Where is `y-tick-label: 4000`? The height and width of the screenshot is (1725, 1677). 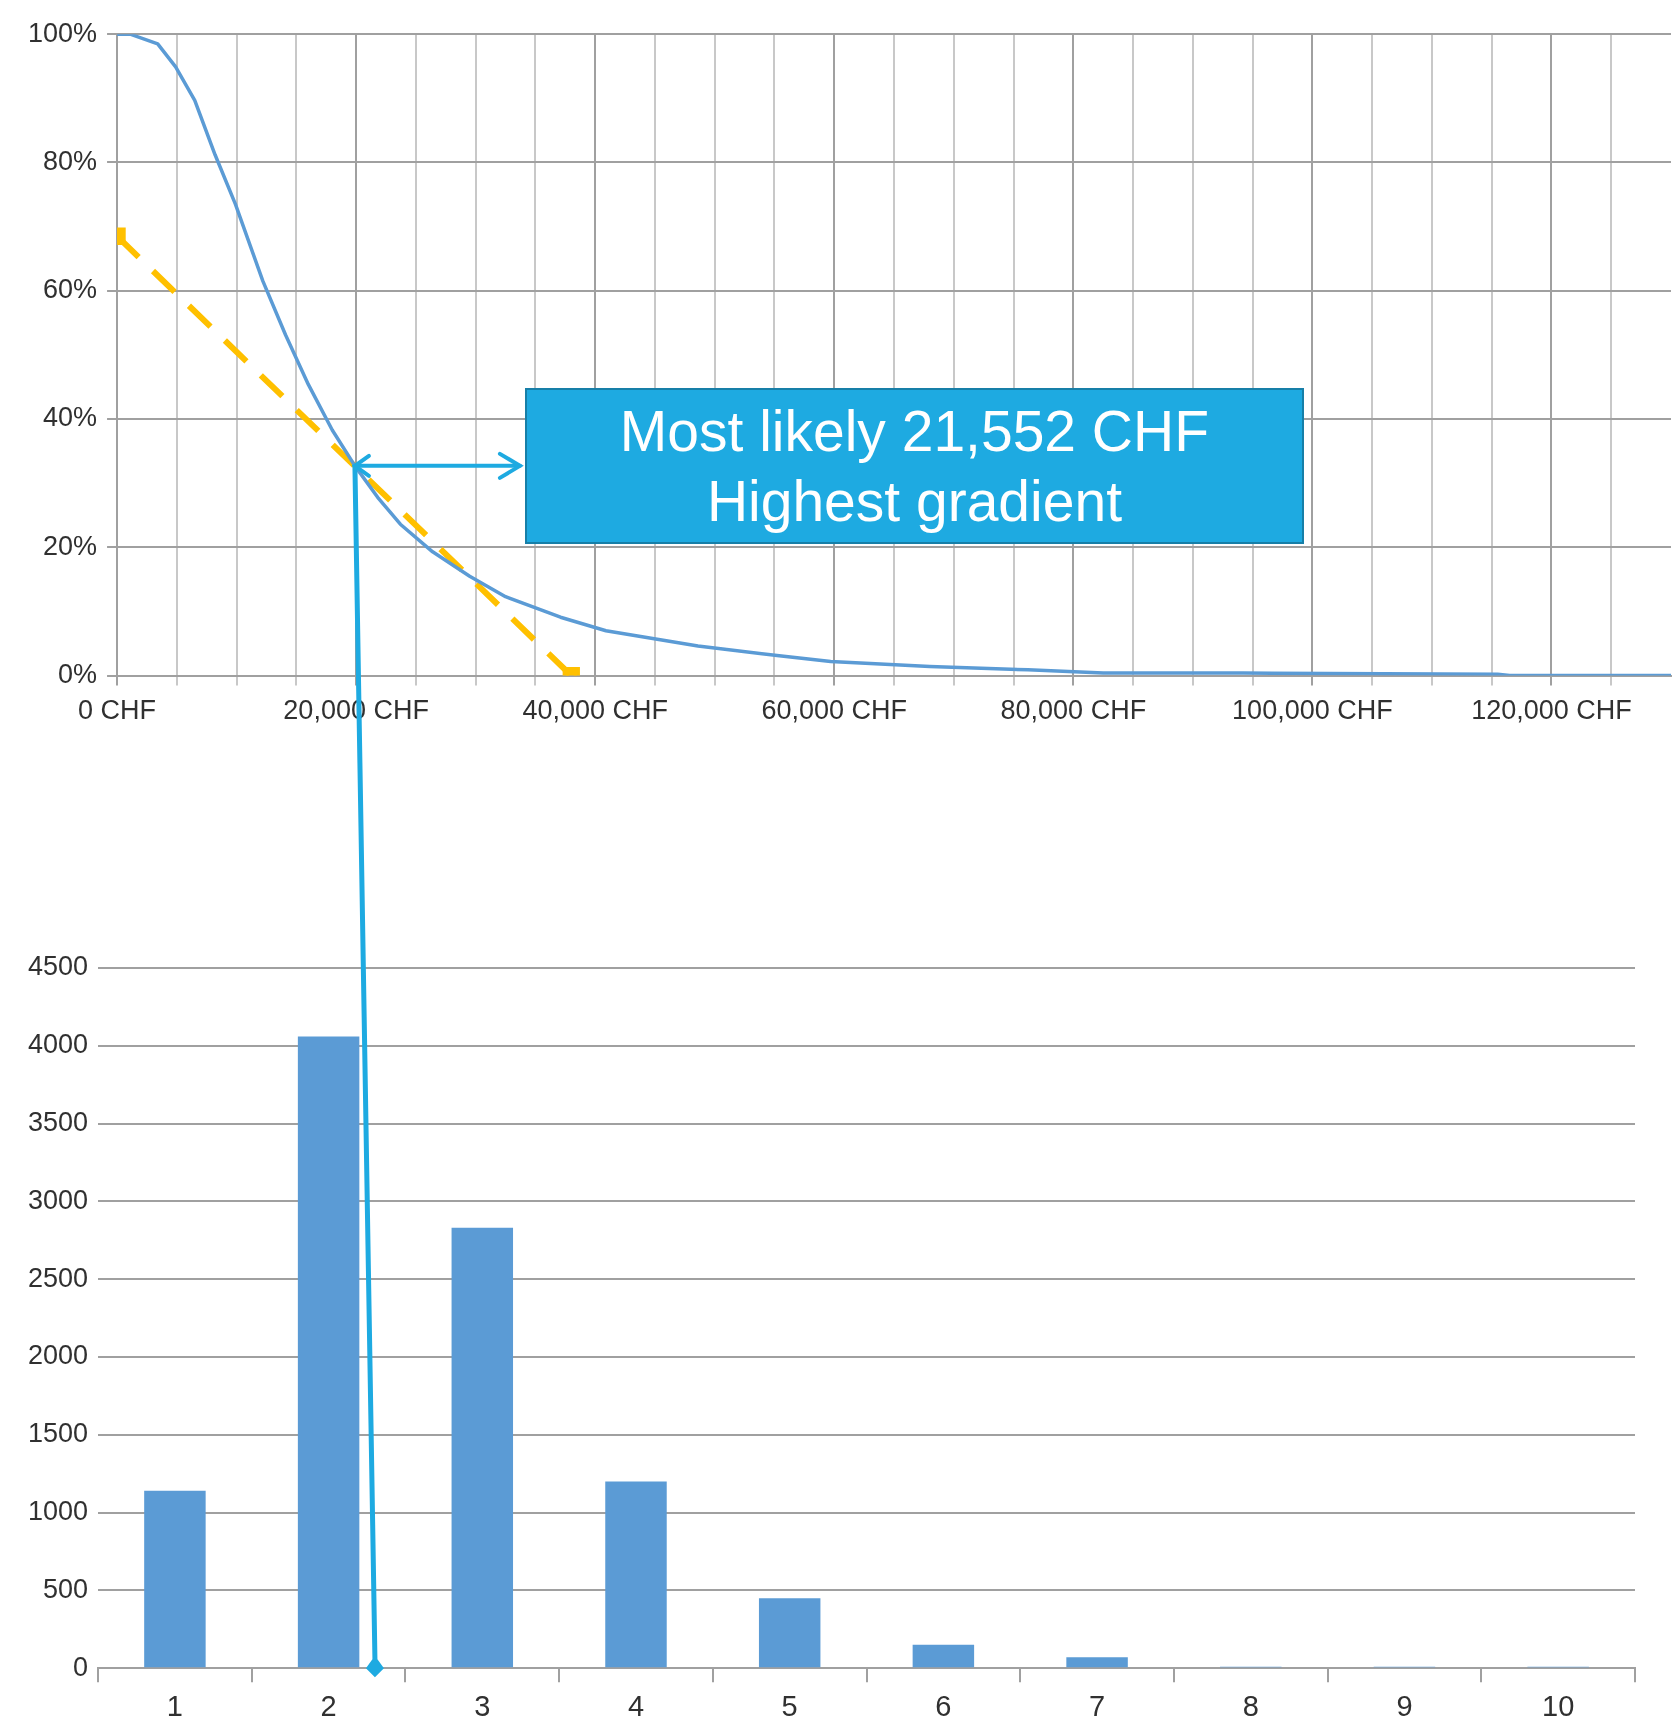
y-tick-label: 4000 is located at coordinates (58, 1044).